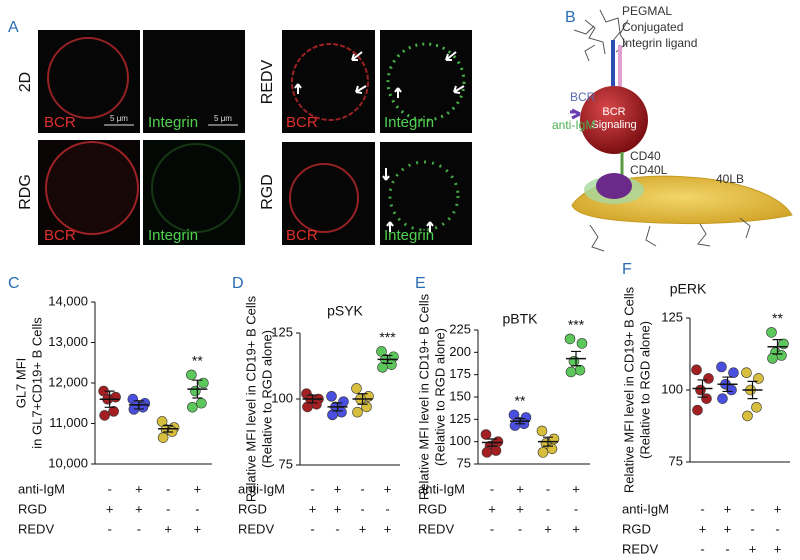 Image resolution: width=800 pixels, height=560 pixels. Describe the element at coordinates (267, 192) in the screenshot. I see `row-label: RGD` at that location.